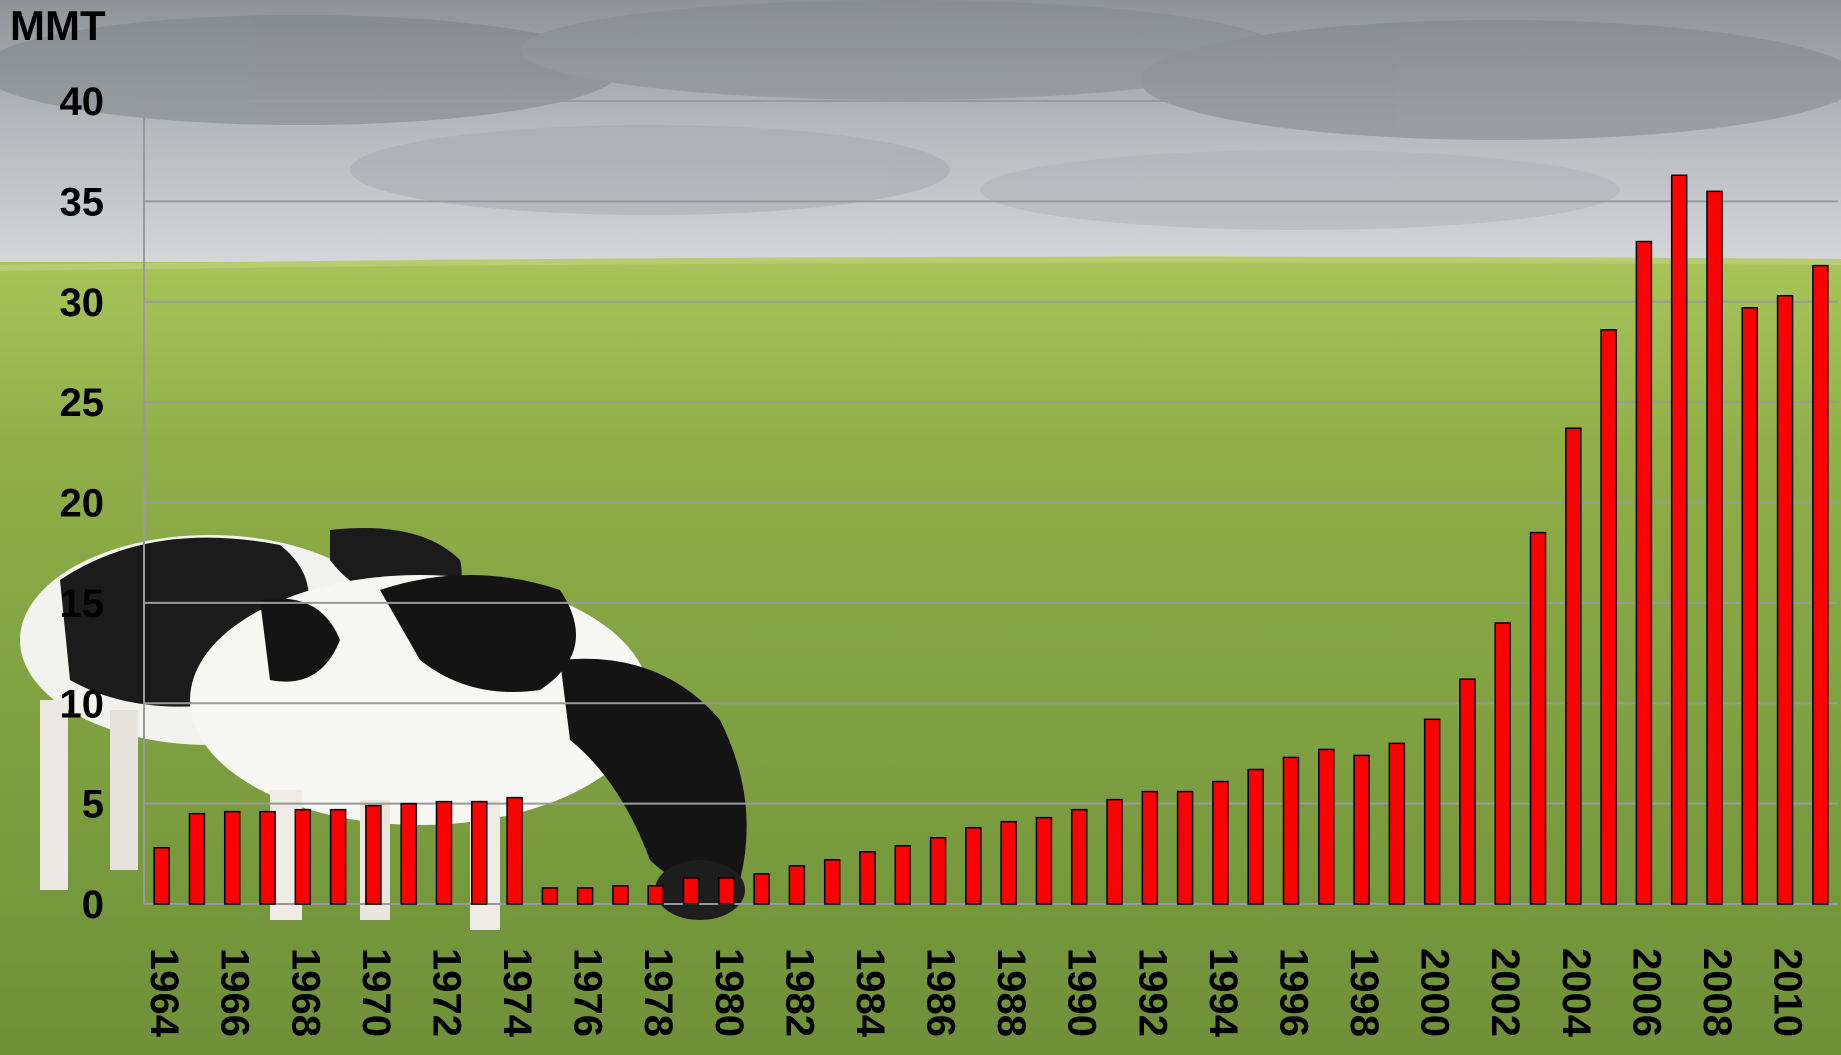  What do you see at coordinates (1079, 856) in the screenshot?
I see `bar-1990` at bounding box center [1079, 856].